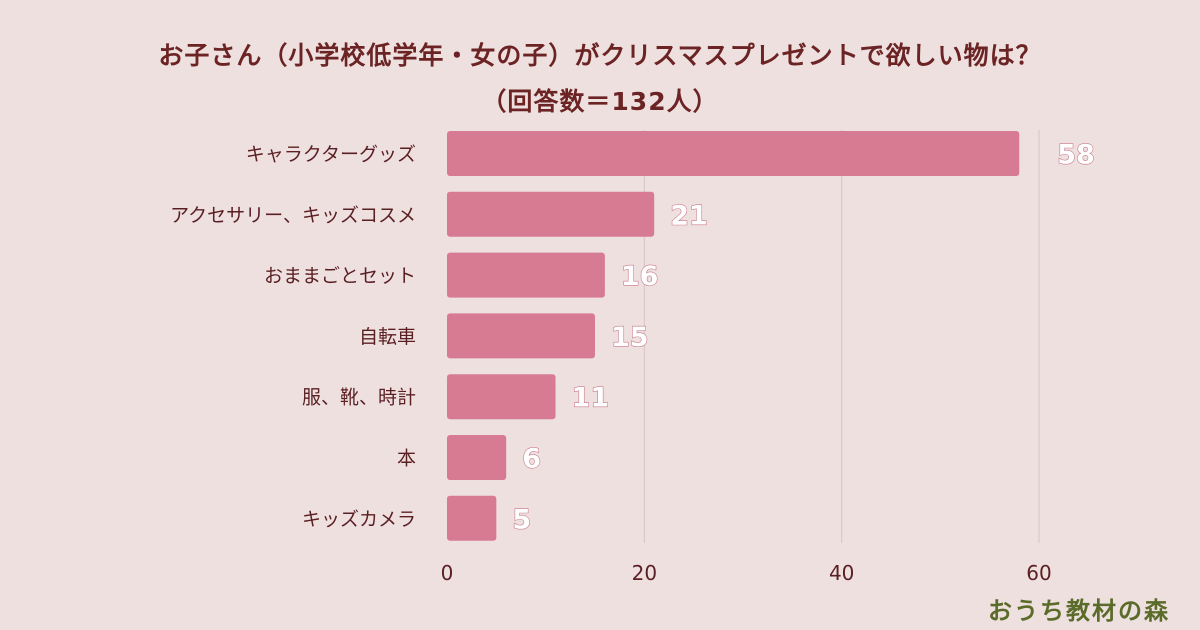 Image resolution: width=1200 pixels, height=630 pixels. What do you see at coordinates (293, 215) in the screenshot?
I see `category-label: アクセサリー、キッズコスメ` at bounding box center [293, 215].